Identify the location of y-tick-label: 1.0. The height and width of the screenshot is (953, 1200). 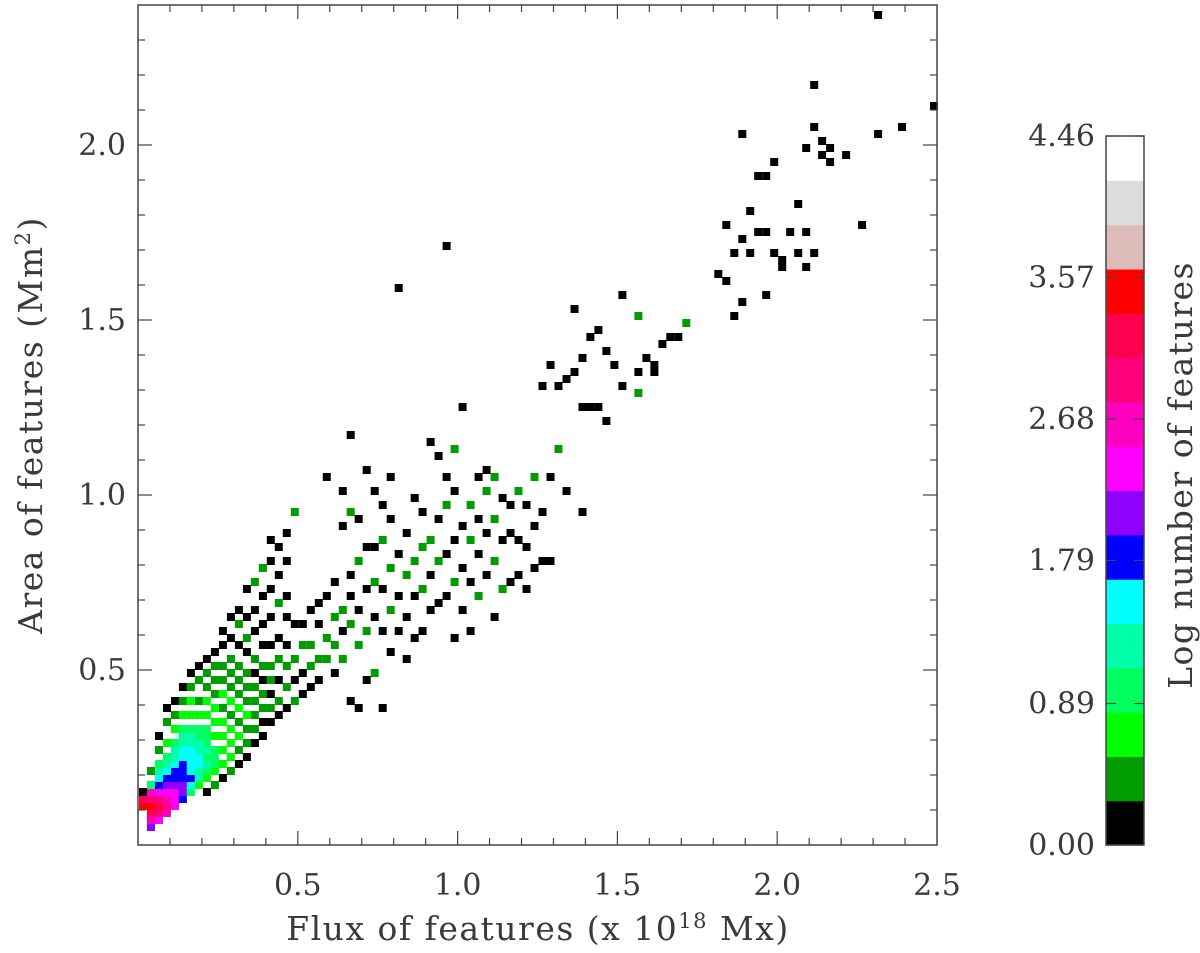
(102, 495).